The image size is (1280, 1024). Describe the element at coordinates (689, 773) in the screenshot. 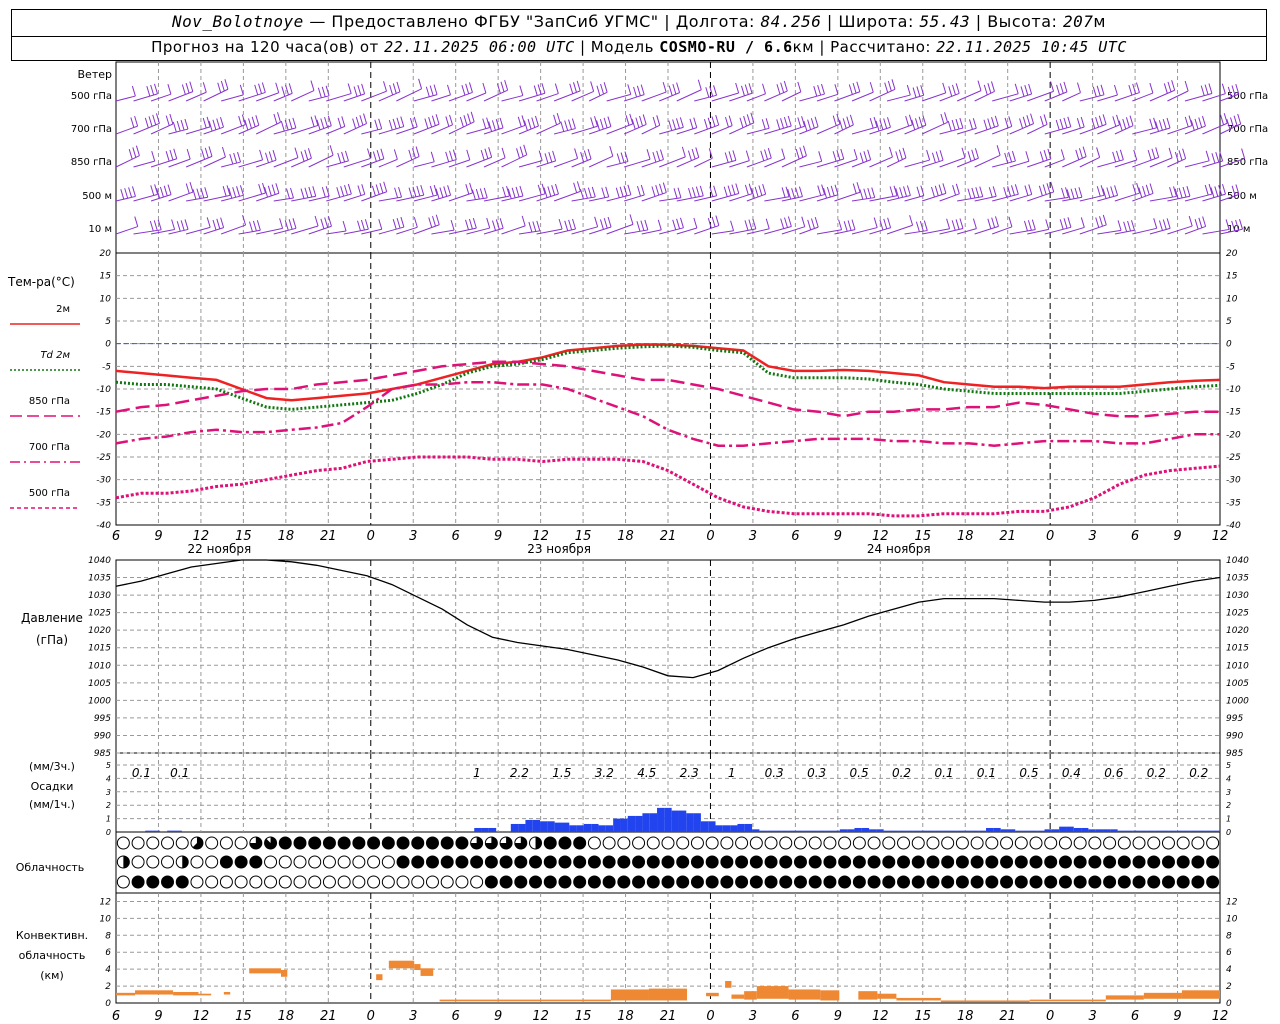

I see `precip-3h-label: 2.3` at that location.